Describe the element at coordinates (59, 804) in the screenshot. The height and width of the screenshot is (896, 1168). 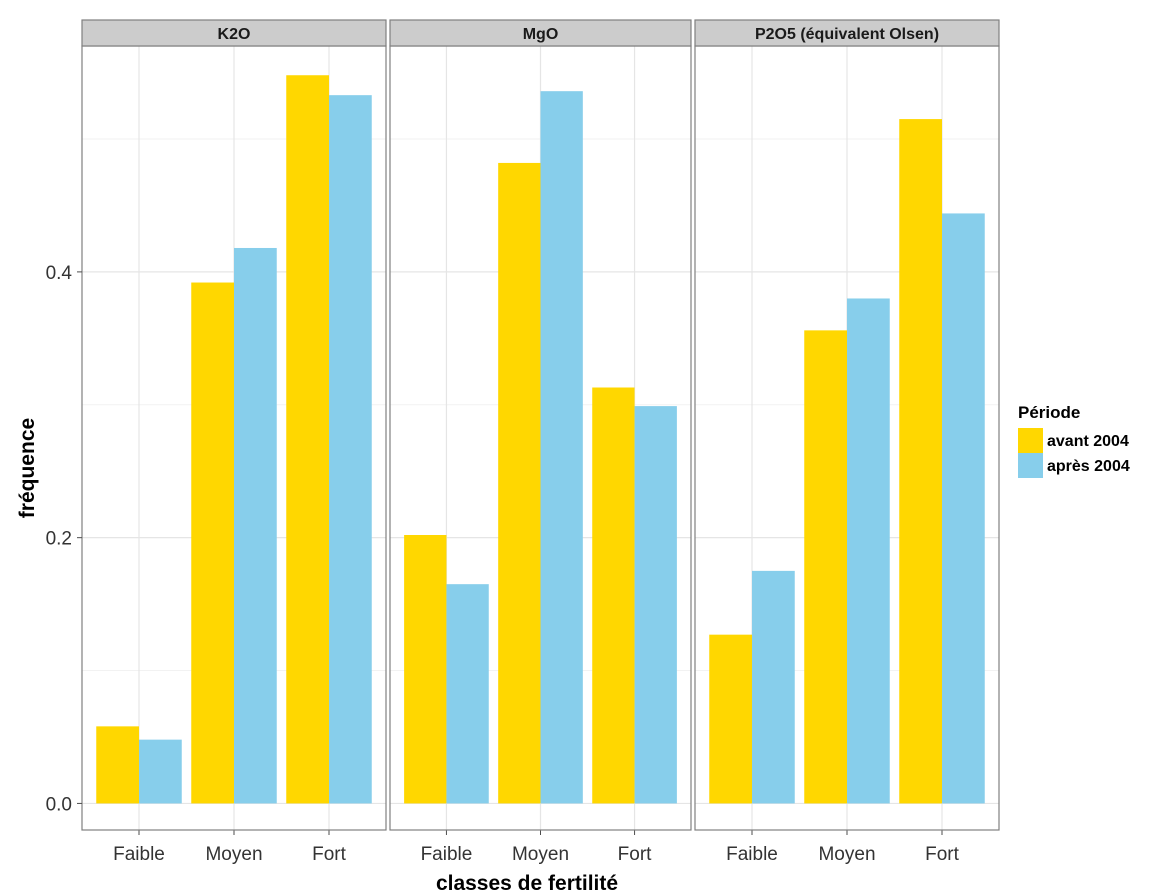
I see `y-tick-label: 0.0` at that location.